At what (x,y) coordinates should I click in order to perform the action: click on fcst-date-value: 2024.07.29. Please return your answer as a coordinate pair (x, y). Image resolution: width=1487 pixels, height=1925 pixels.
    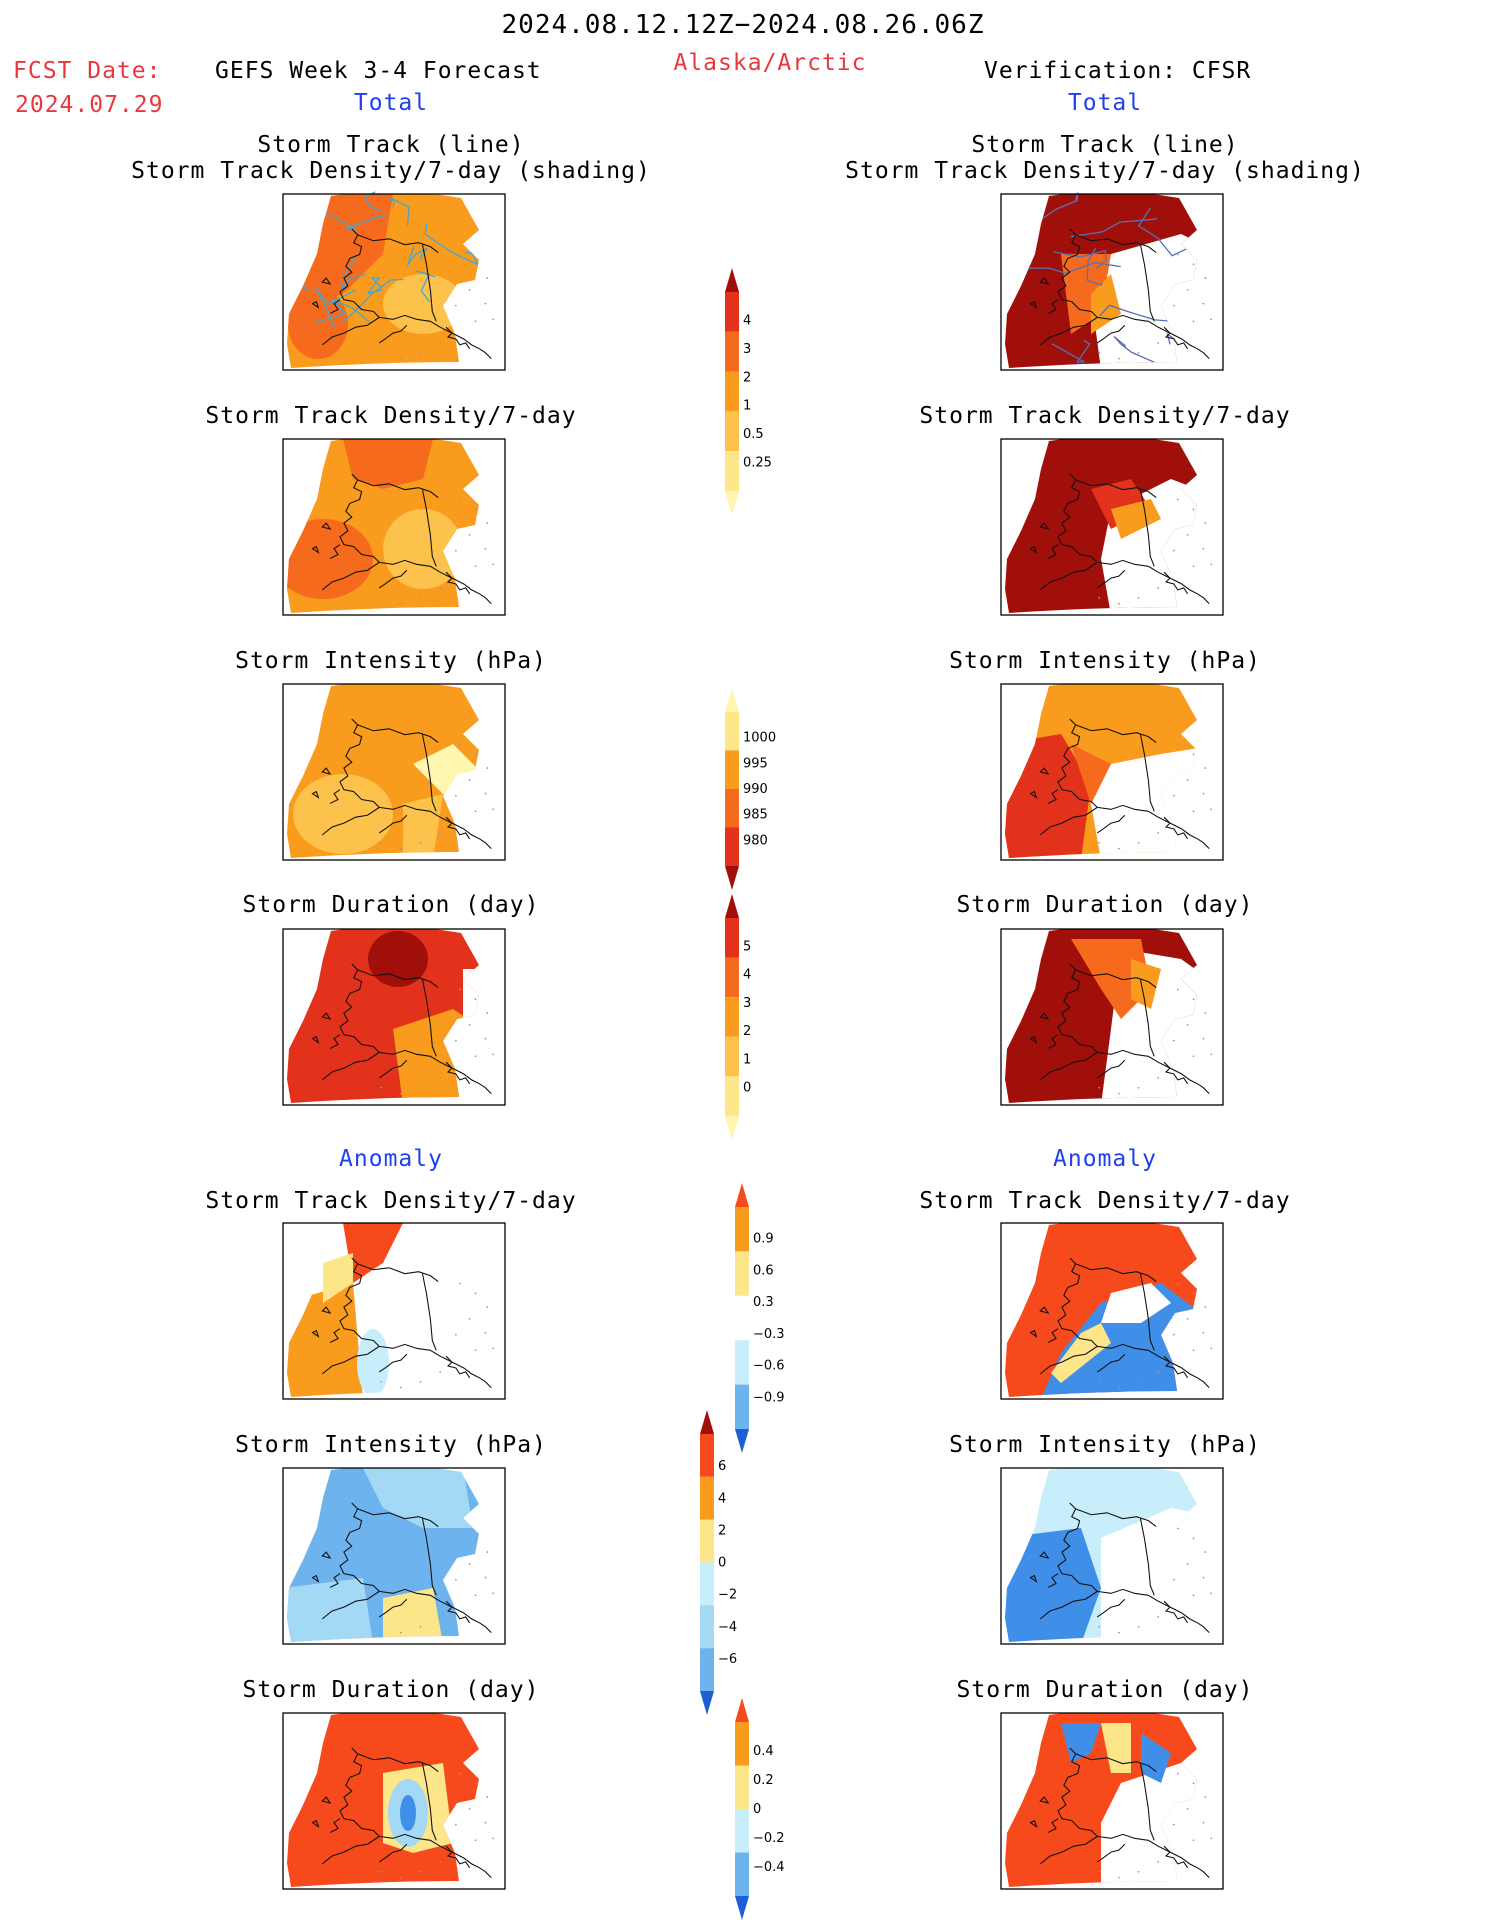
    Looking at the image, I should click on (89, 105).